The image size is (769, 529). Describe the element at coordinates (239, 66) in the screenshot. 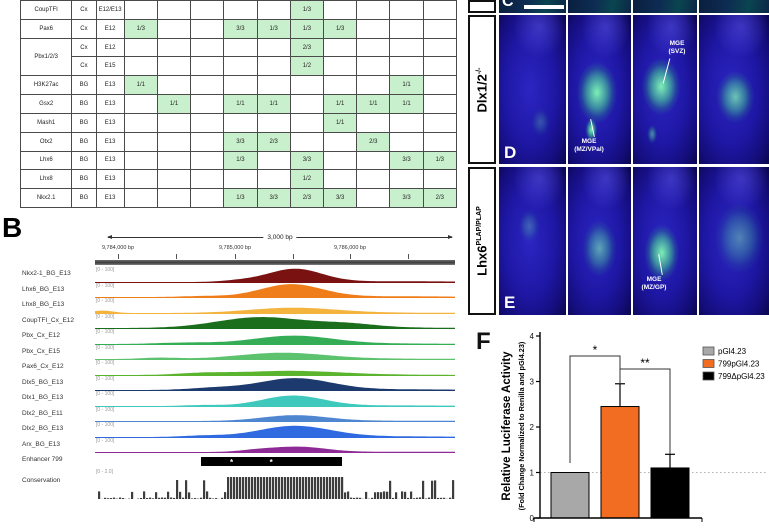

I see `table-row: Cx E15 1/2` at that location.